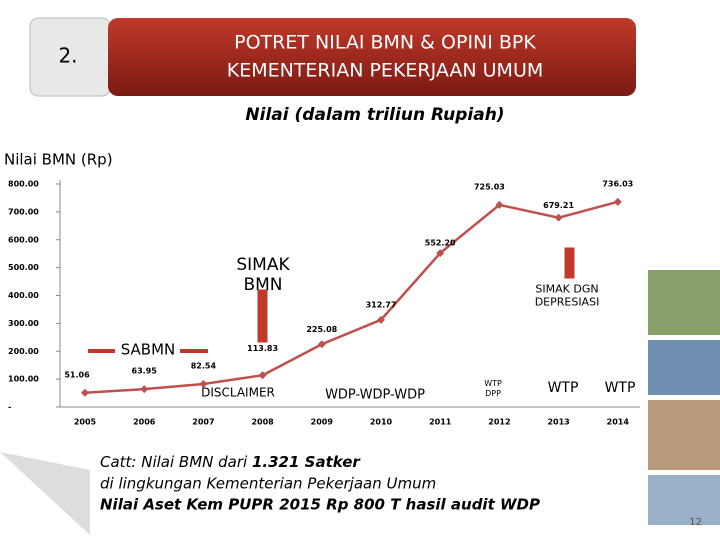  Describe the element at coordinates (262, 348) in the screenshot. I see `data-label: 113.83` at that location.